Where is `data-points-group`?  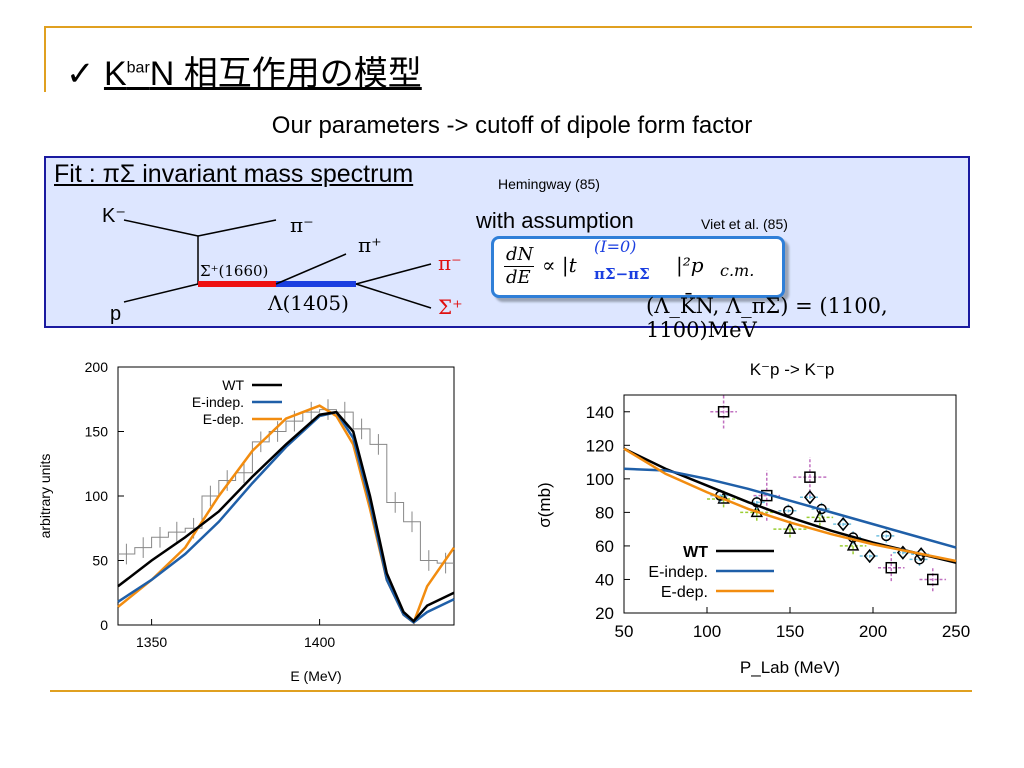 data-points-group is located at coordinates (827, 493).